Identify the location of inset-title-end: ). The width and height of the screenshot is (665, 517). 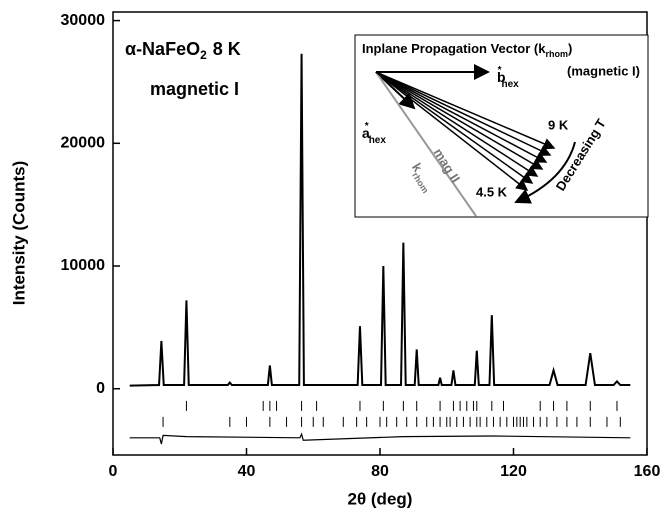
(570, 48).